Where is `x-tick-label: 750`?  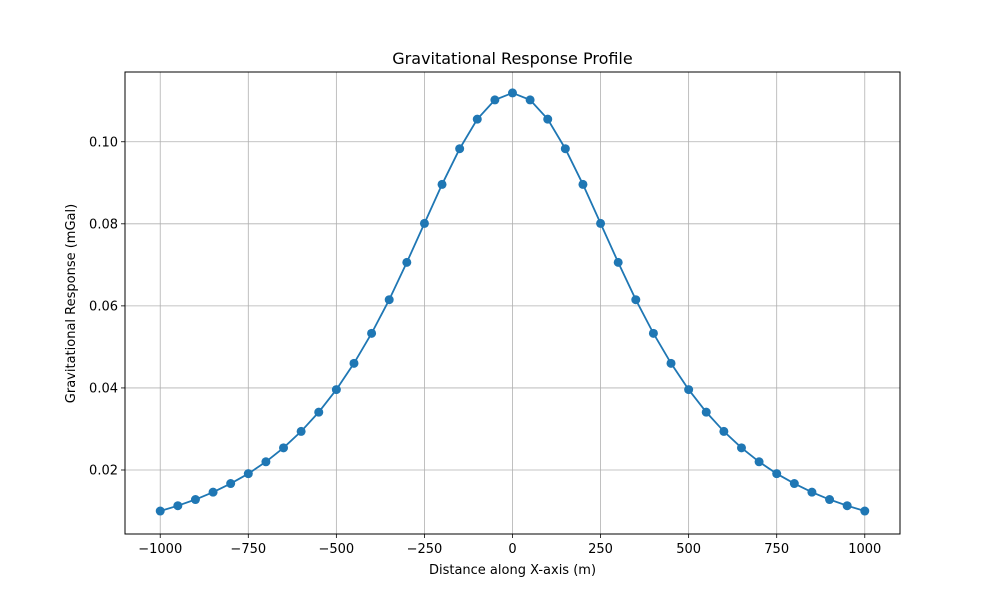
x-tick-label: 750 is located at coordinates (776, 549).